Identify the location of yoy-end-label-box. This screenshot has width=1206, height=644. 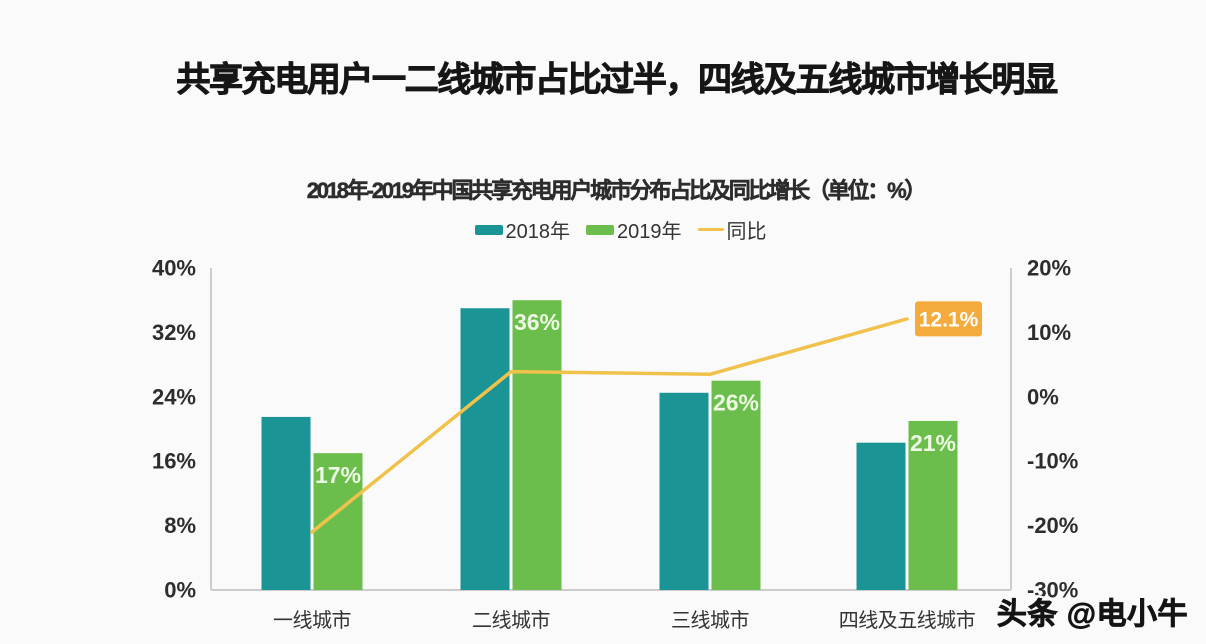
(948, 319).